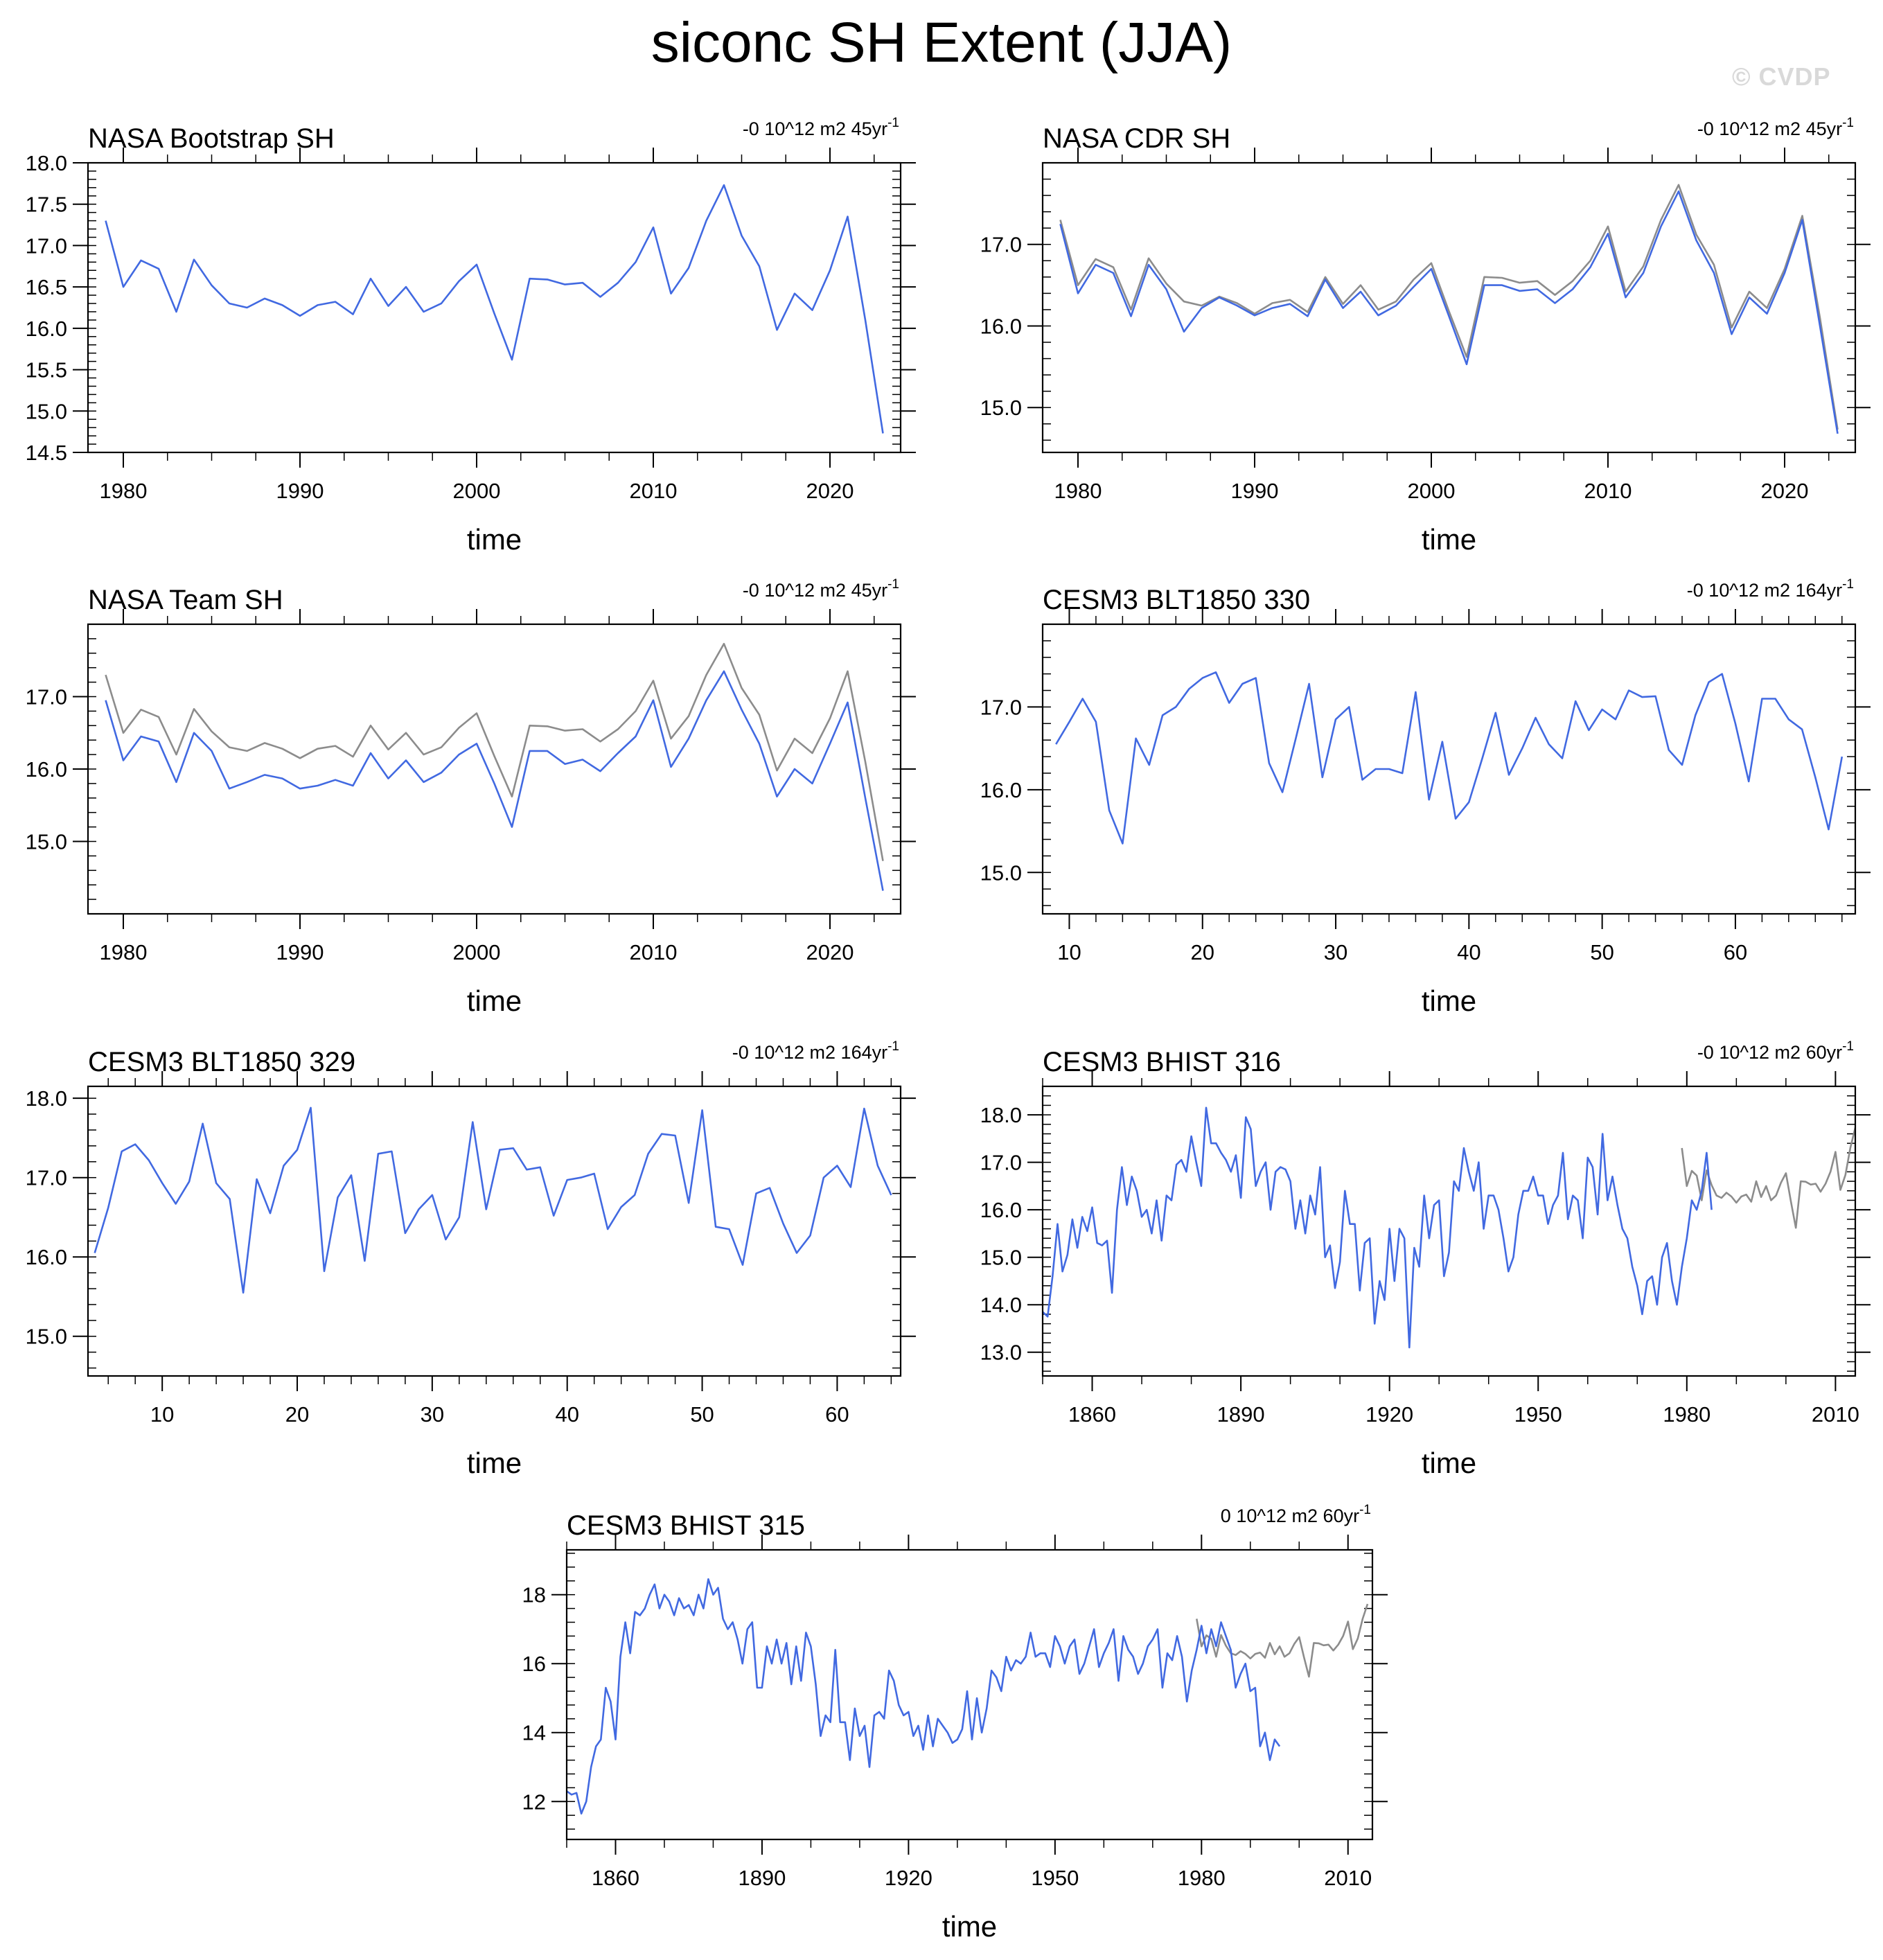  Describe the element at coordinates (185, 600) in the screenshot. I see `chart-title: NASA Team SH` at that location.